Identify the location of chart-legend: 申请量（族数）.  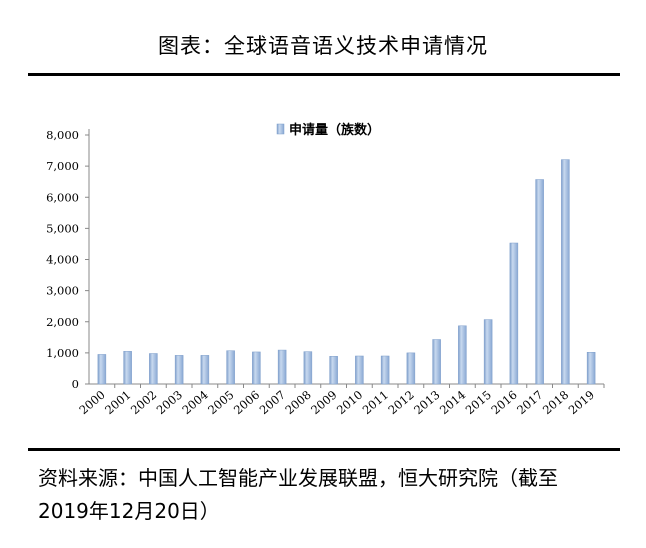
(328, 130).